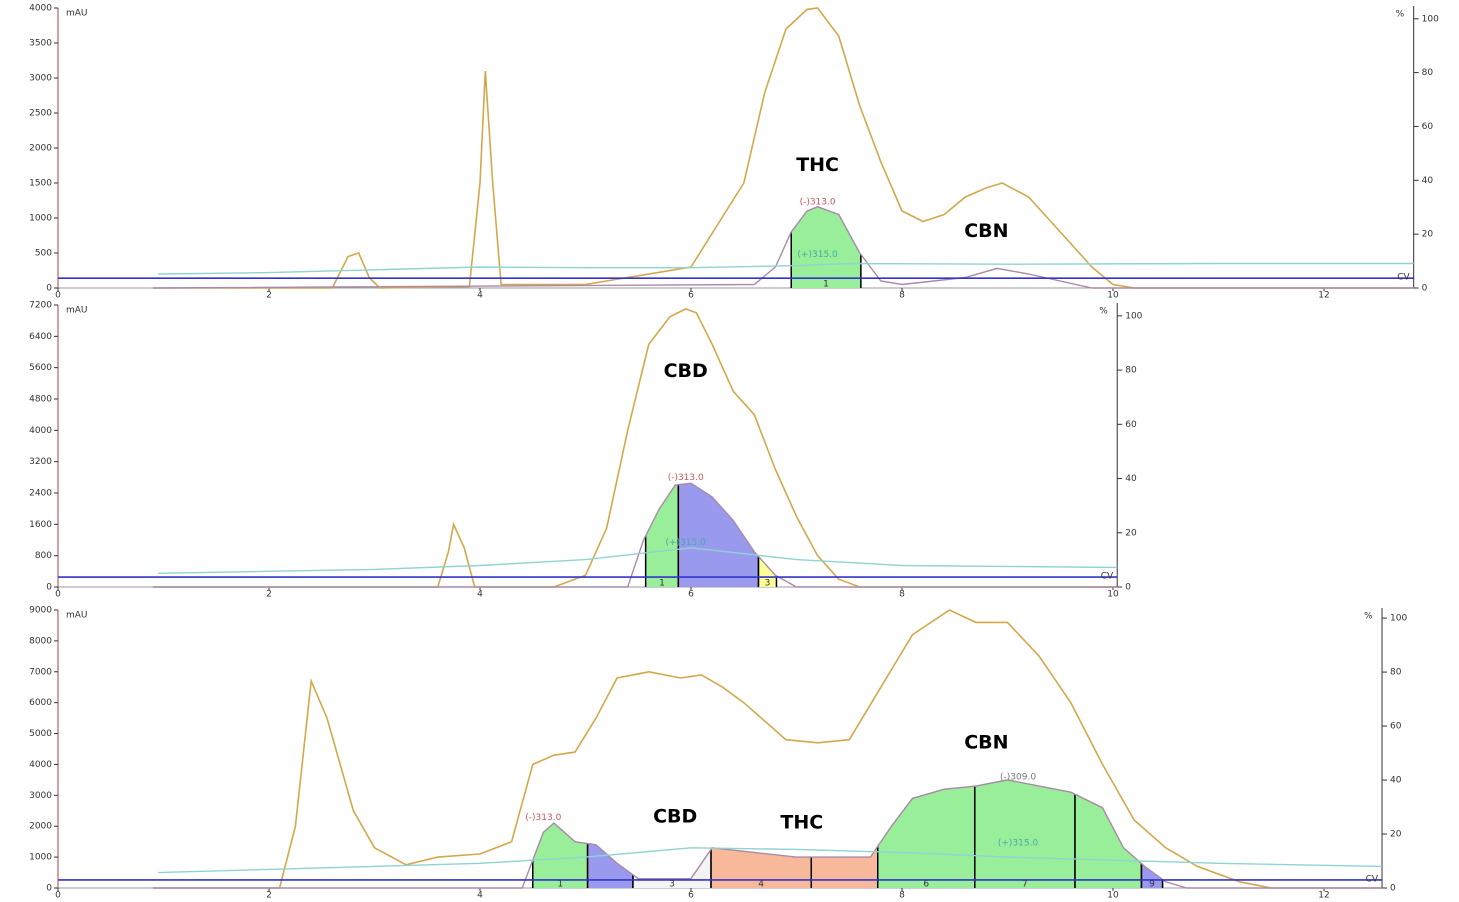 This screenshot has width=1459, height=902. Describe the element at coordinates (40, 431) in the screenshot. I see `y-tick-label: 4000` at that location.